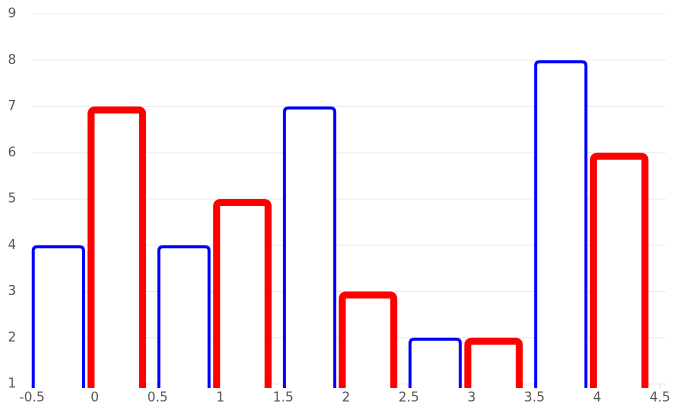 Image resolution: width=678 pixels, height=418 pixels. What do you see at coordinates (220, 398) in the screenshot?
I see `x-tick-label: 1` at bounding box center [220, 398].